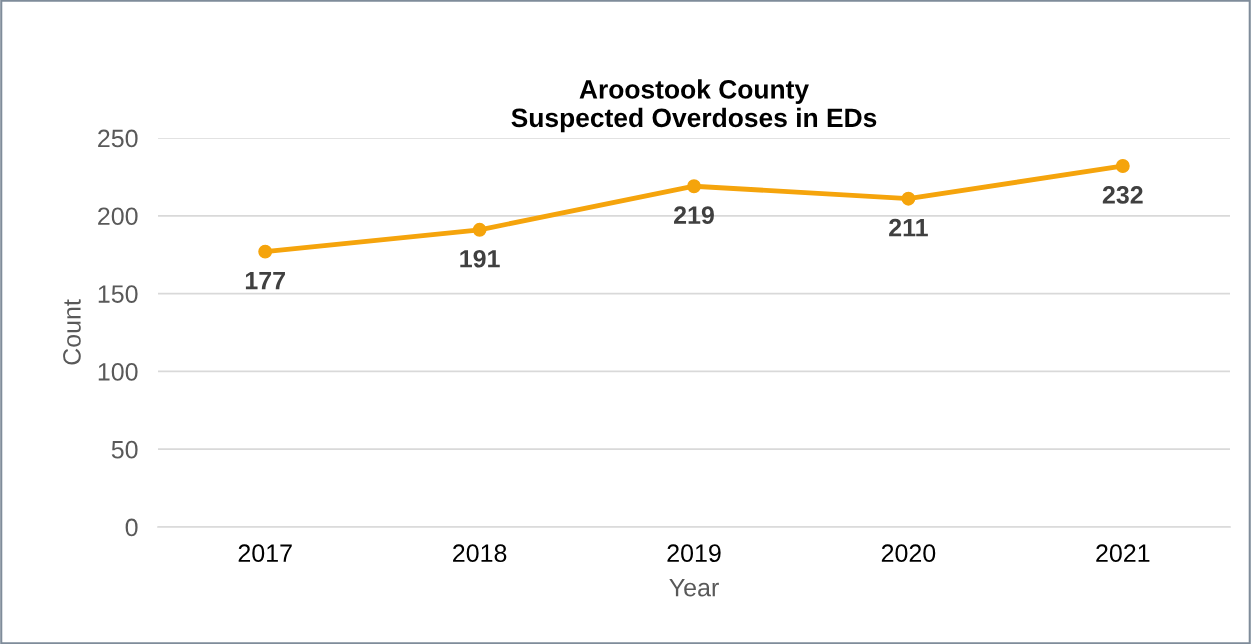 This screenshot has height=644, width=1251. I want to click on y-tick-label: 250, so click(118, 138).